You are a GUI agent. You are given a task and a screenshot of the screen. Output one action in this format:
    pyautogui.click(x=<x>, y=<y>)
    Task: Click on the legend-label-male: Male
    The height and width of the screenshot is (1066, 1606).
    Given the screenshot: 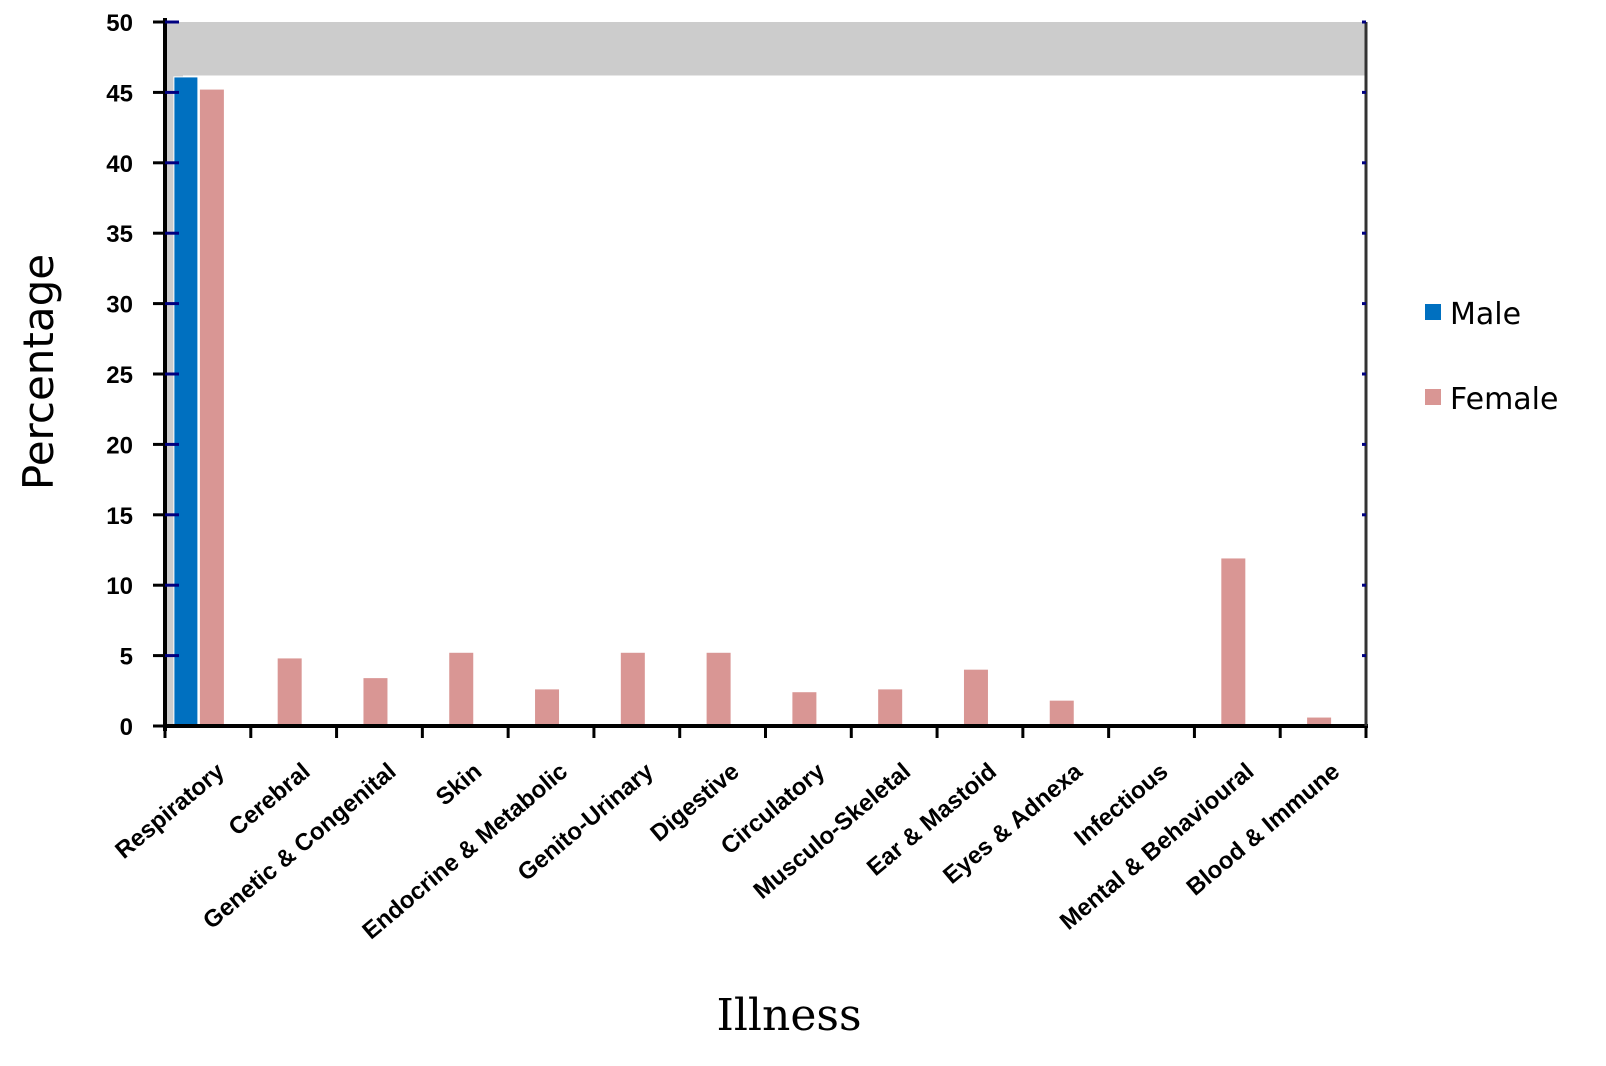 What is the action you would take?
    pyautogui.click(x=1485, y=314)
    